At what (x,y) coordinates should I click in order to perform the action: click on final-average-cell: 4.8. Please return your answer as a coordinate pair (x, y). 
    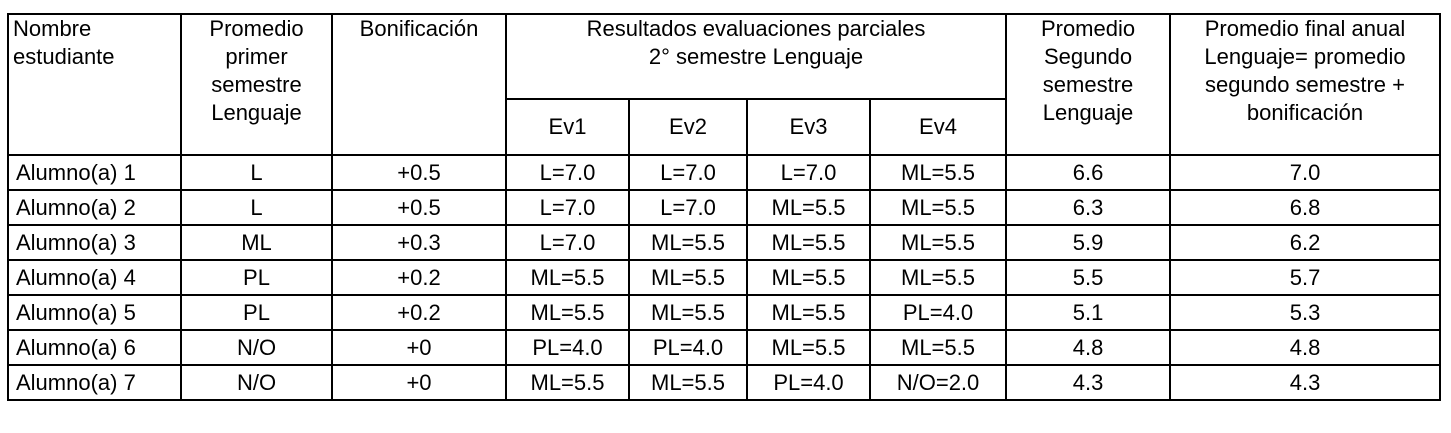
    Looking at the image, I should click on (1305, 347).